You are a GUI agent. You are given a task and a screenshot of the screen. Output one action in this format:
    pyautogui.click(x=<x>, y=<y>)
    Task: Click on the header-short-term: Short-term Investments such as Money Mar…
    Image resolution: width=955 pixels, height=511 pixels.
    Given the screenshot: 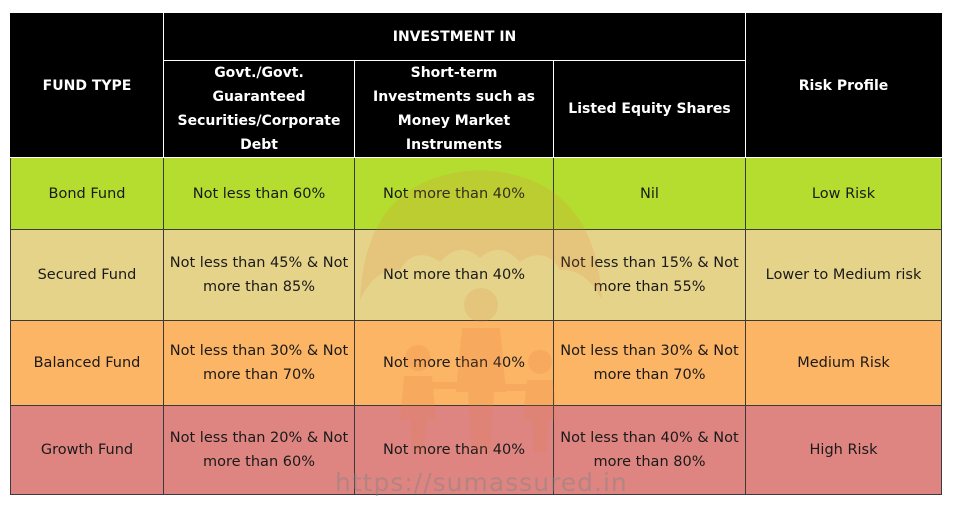 What is the action you would take?
    pyautogui.click(x=454, y=109)
    